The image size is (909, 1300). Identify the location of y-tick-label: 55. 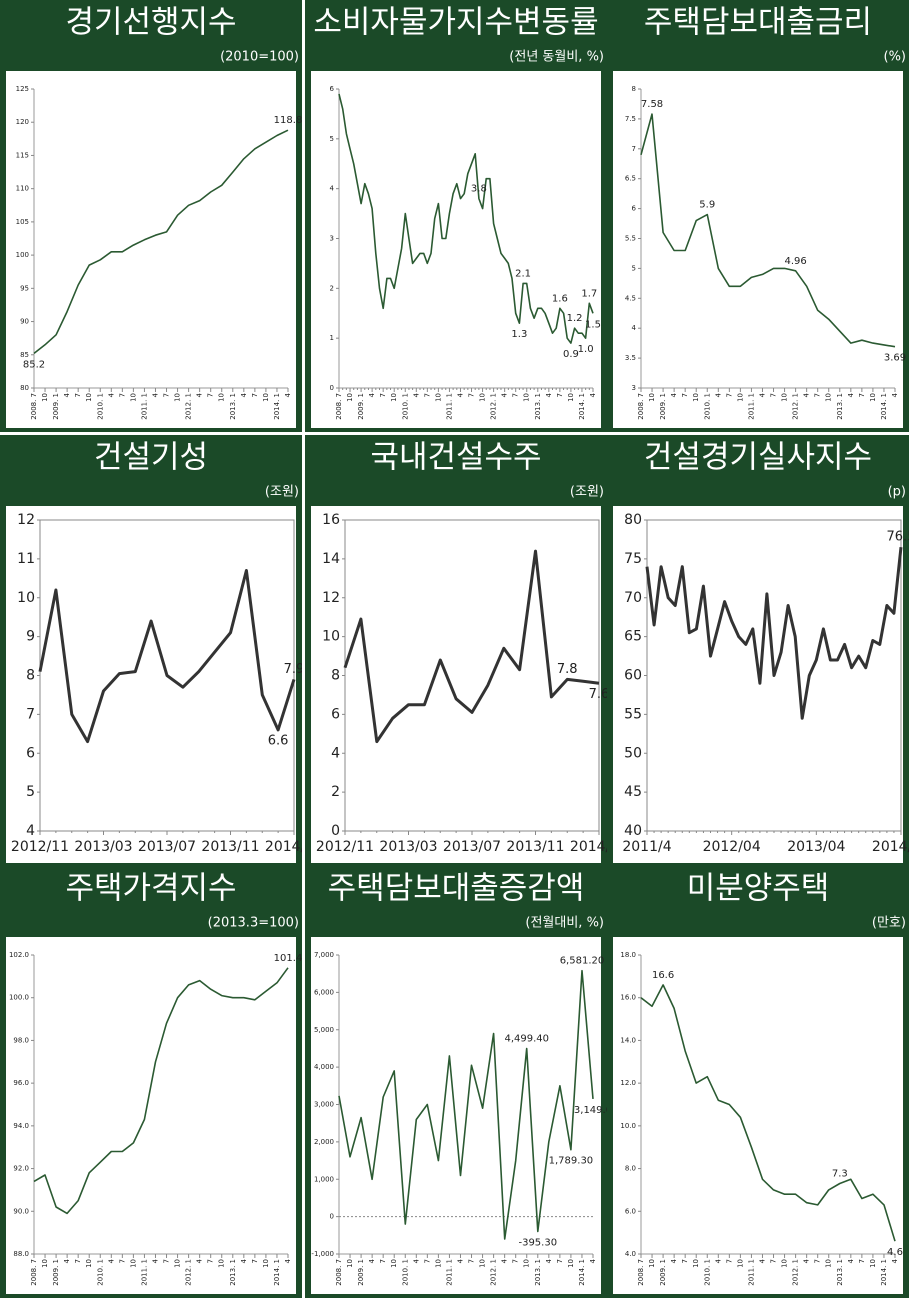
(633, 714).